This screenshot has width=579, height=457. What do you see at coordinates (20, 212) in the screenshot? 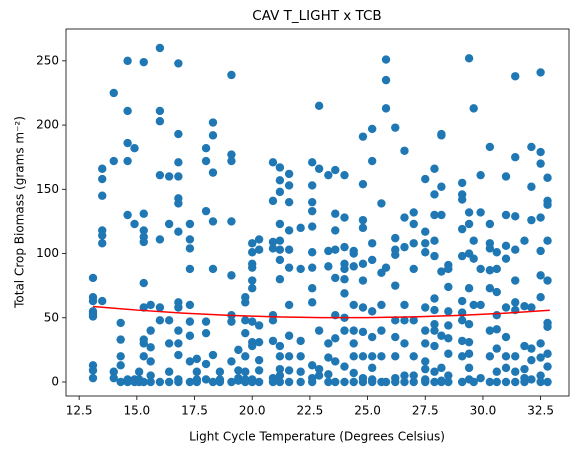
I see `y-axis-label: Total Crop Biomass (grams m⁻²)` at bounding box center [20, 212].